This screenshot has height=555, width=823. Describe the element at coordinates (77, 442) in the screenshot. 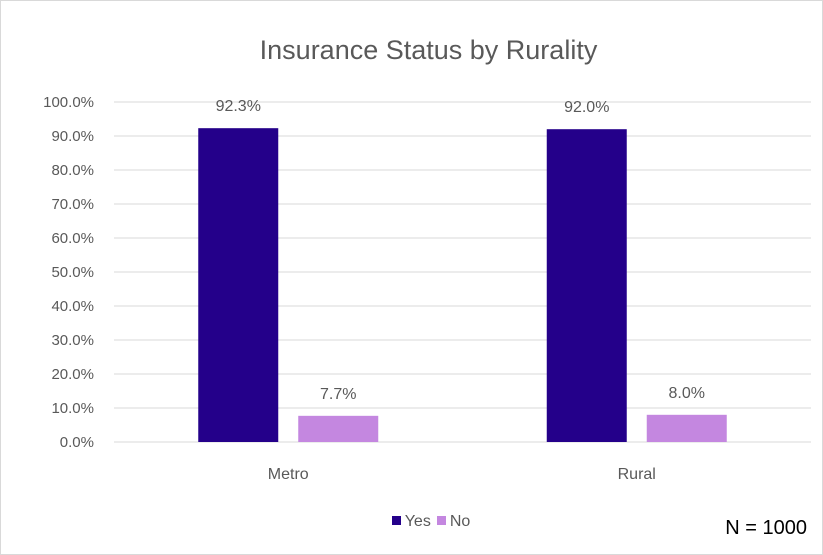

I see `y-tick-label: 0.0%` at that location.